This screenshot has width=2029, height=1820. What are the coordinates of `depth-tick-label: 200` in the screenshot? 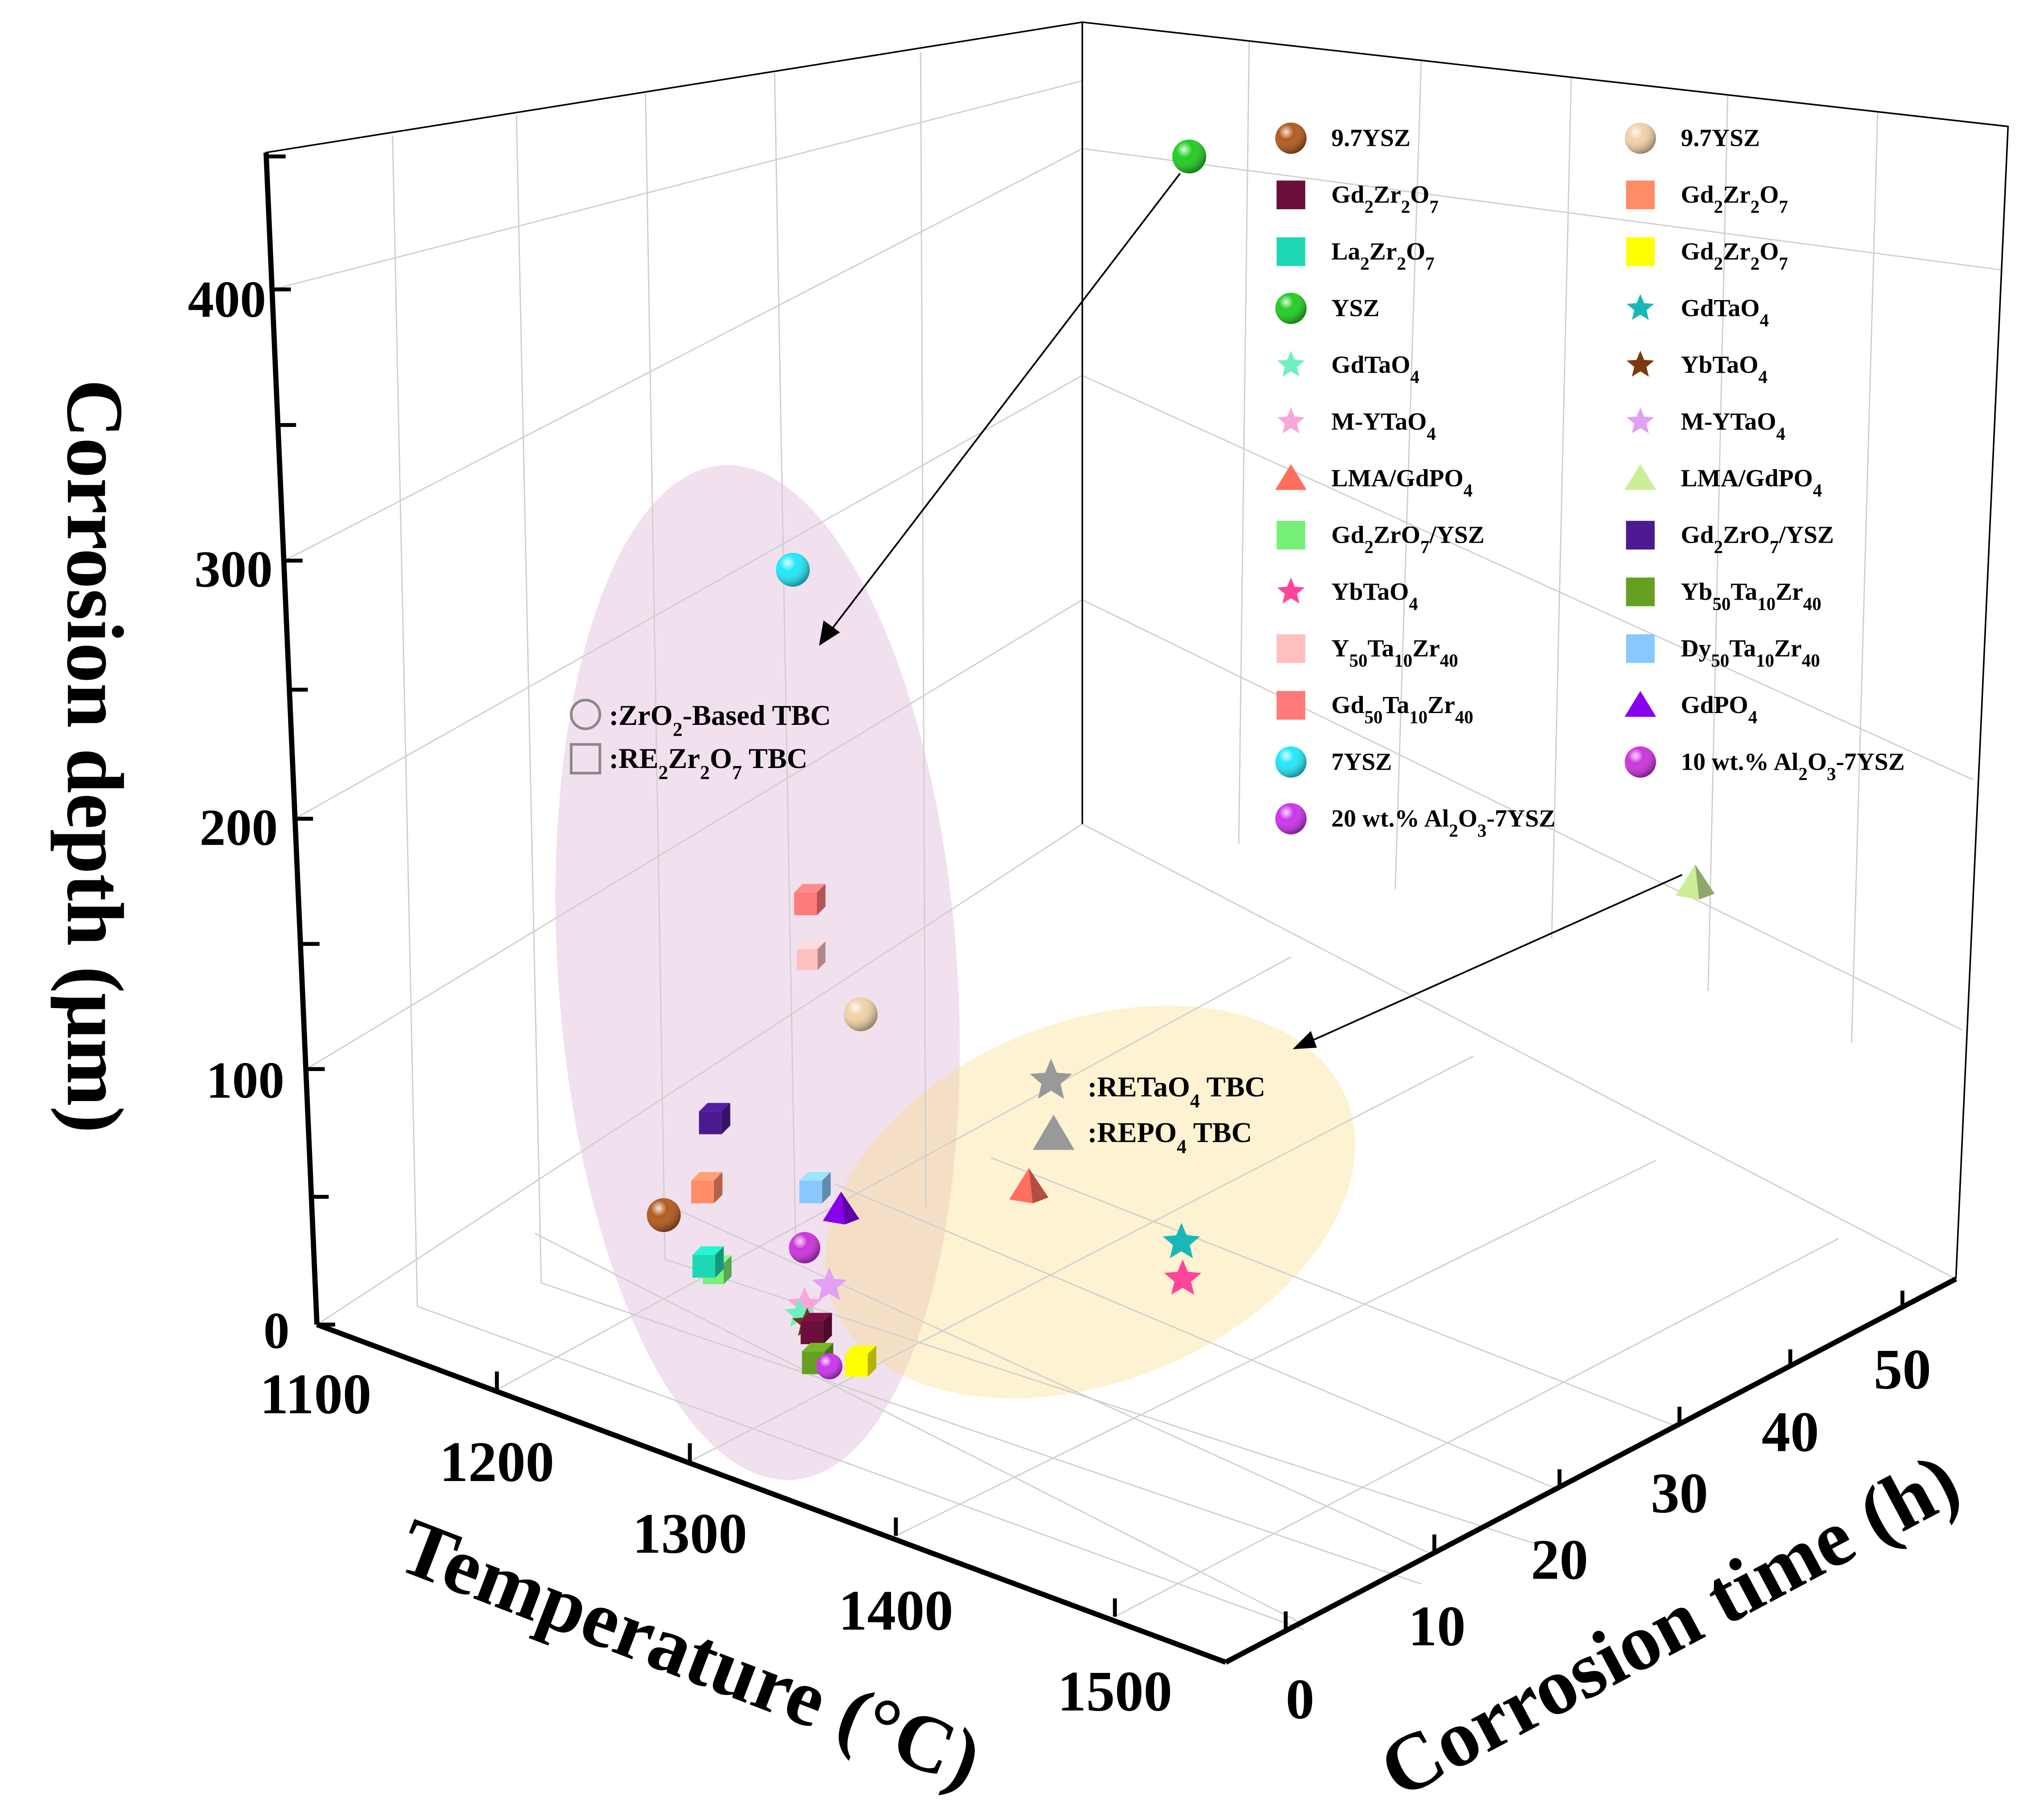 It's located at (239, 827).